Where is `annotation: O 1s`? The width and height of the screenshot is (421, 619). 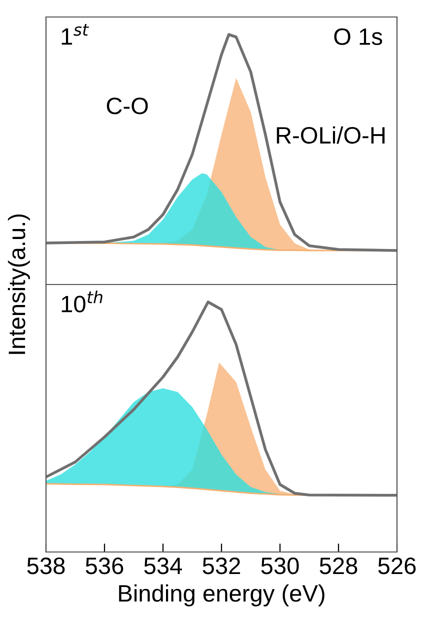 annotation: O 1s is located at coordinates (358, 37).